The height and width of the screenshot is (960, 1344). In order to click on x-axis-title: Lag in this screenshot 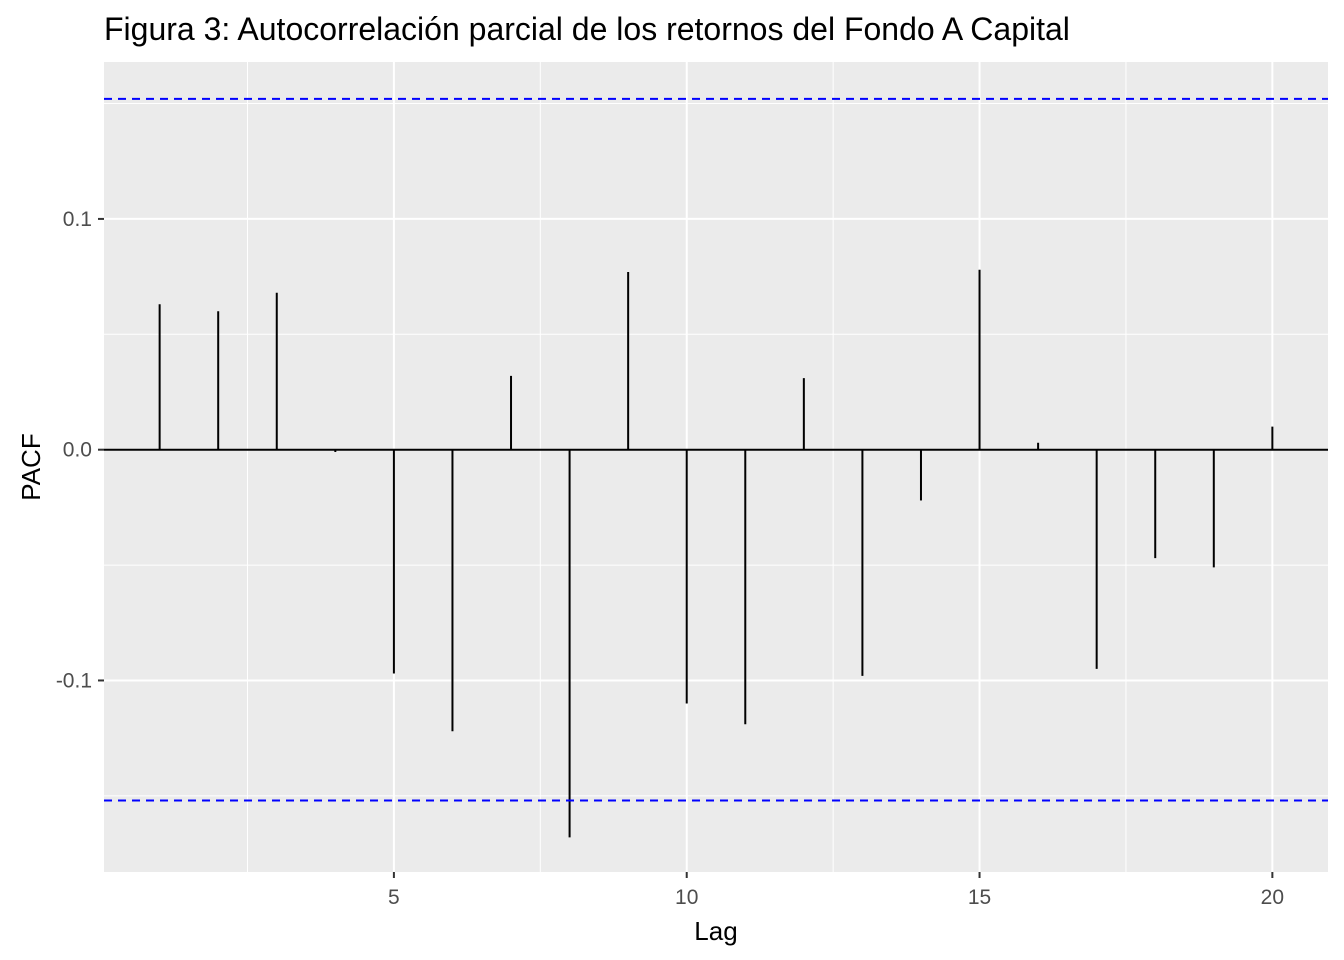, I will do `click(715, 931)`.